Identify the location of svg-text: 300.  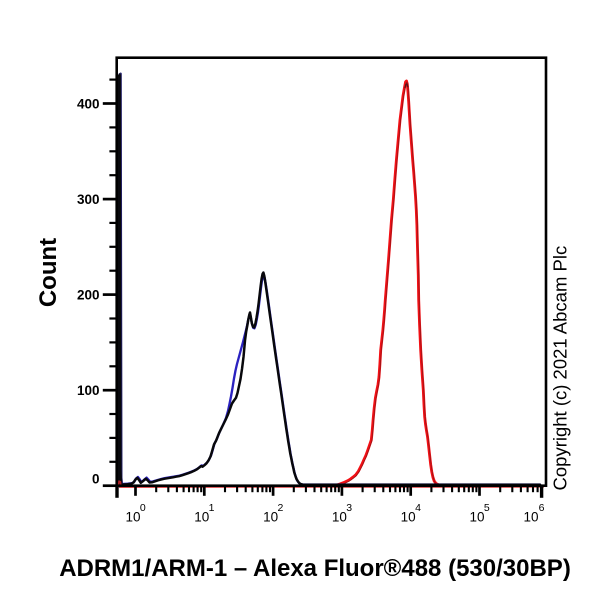
(88, 199).